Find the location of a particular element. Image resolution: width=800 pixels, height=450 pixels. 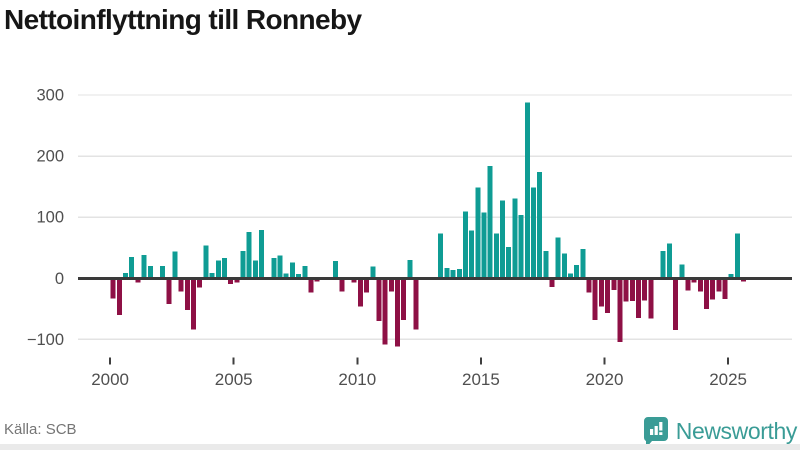

y-axis-tick-label: 300 is located at coordinates (50, 96).